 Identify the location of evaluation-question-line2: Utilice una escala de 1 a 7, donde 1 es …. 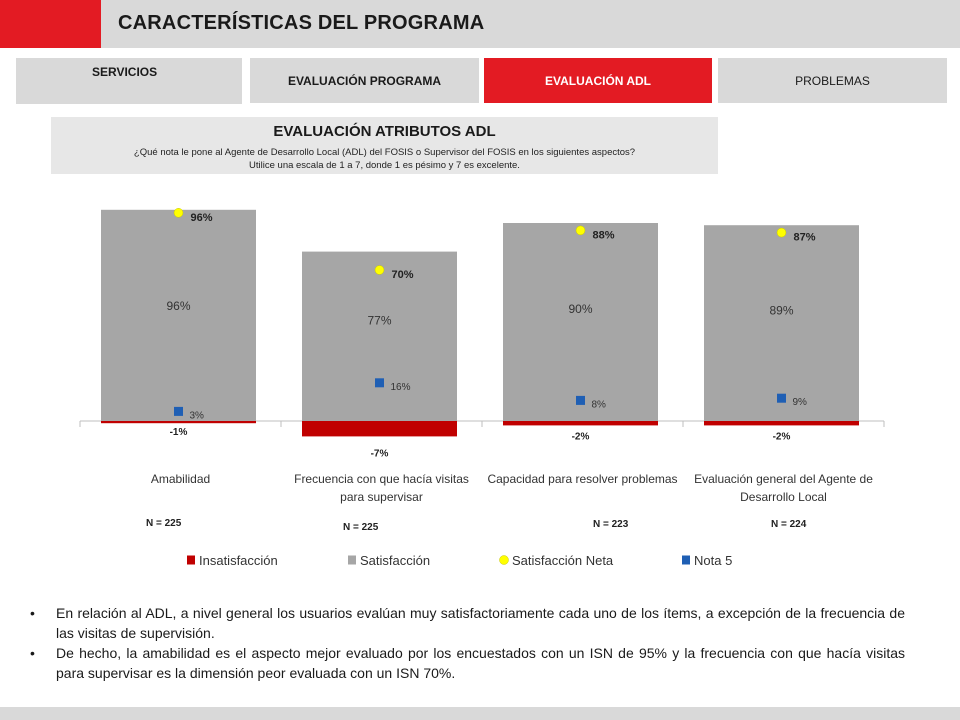
(384, 165).